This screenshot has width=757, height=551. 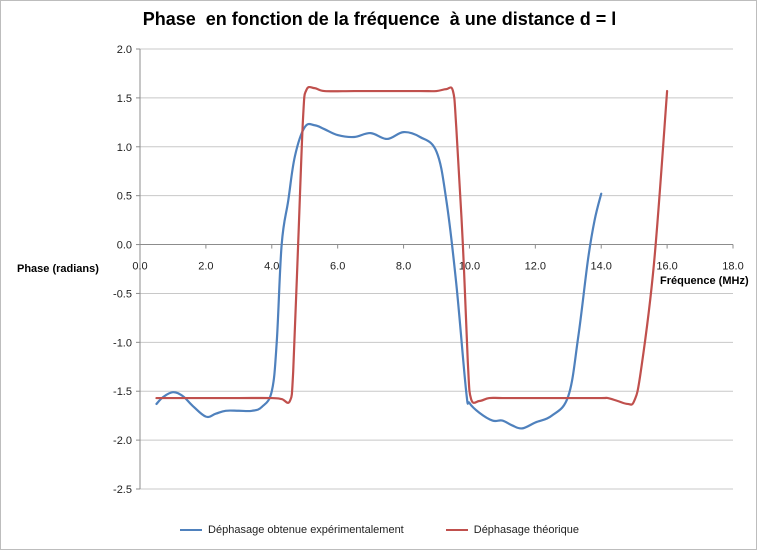 What do you see at coordinates (124, 148) in the screenshot?
I see `y-tick-label: 1.0` at bounding box center [124, 148].